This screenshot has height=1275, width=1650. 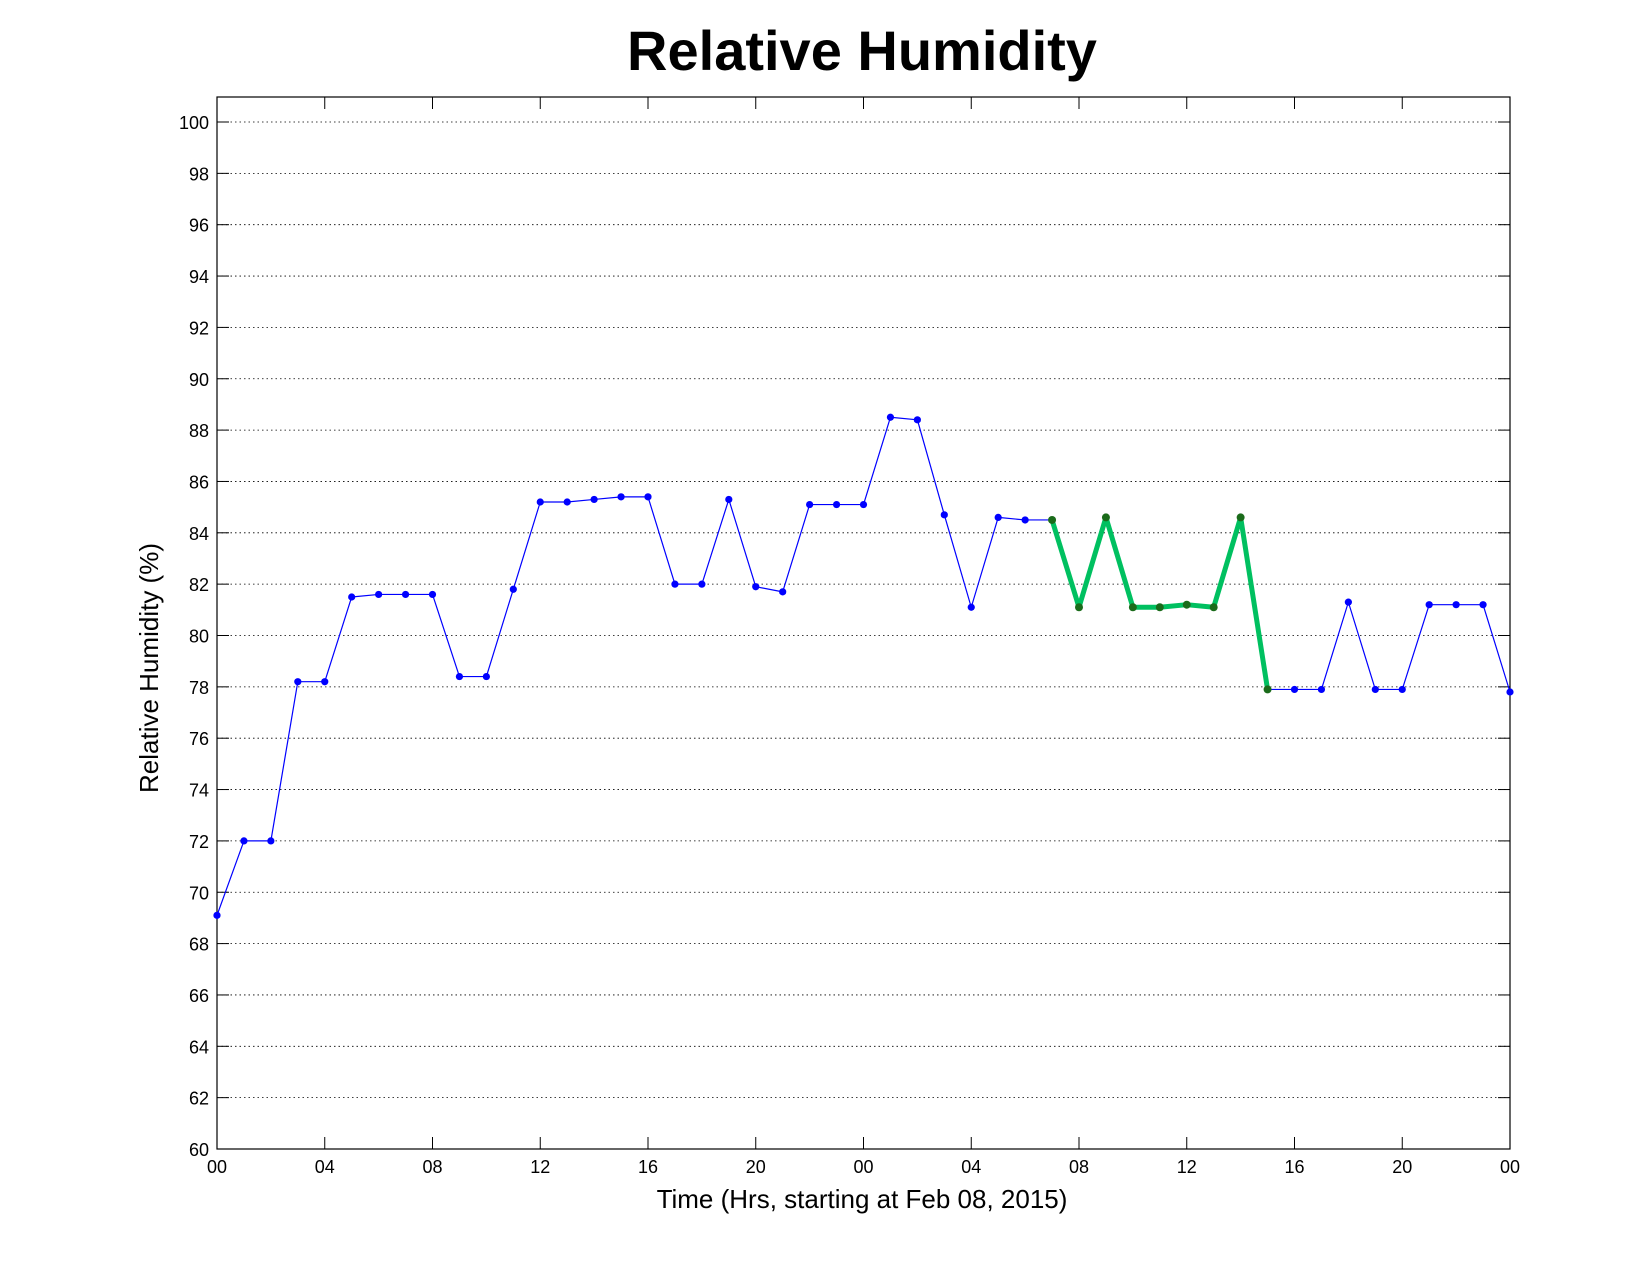 I want to click on y-tick-label: 82, so click(x=199, y=585).